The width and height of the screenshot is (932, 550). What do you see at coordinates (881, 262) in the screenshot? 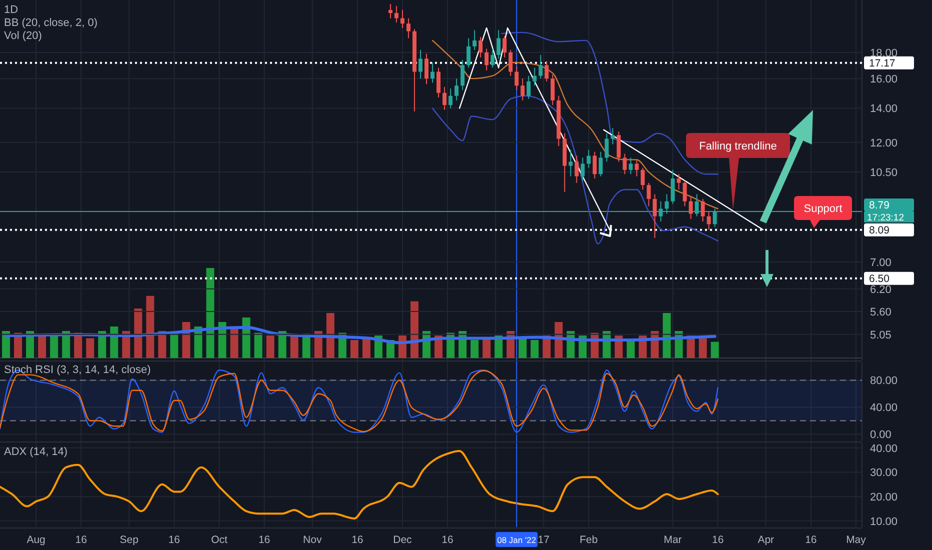
I see `y-tick-label: 7.00` at bounding box center [881, 262].